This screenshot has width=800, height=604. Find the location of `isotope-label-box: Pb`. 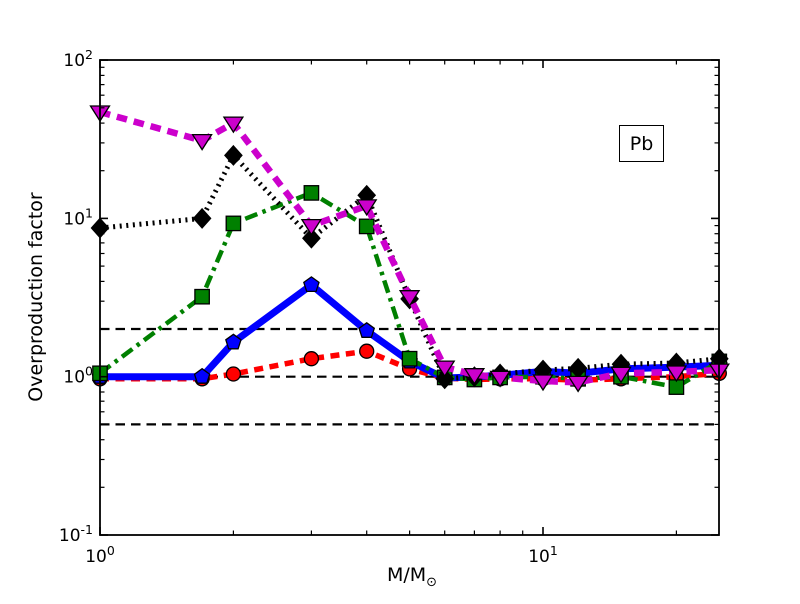

isotope-label-box: Pb is located at coordinates (641, 143).